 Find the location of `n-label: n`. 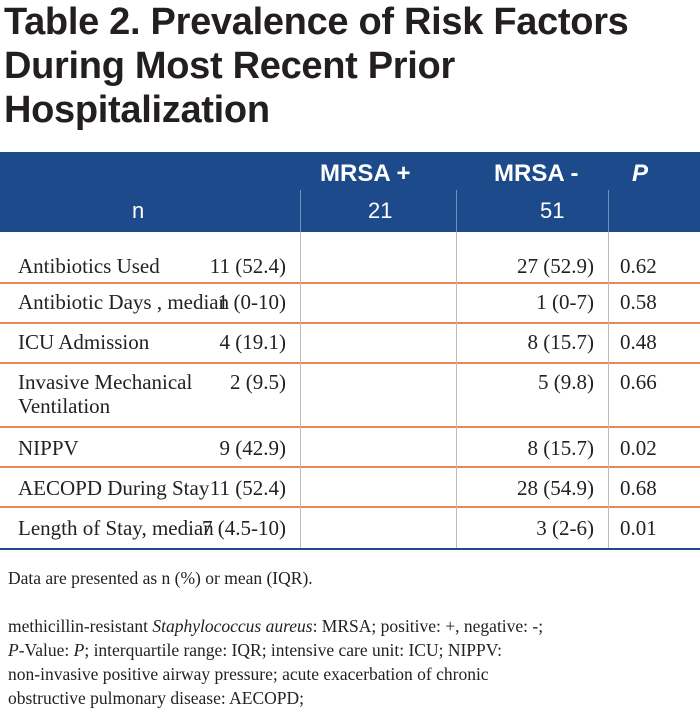

n-label: n is located at coordinates (138, 210).